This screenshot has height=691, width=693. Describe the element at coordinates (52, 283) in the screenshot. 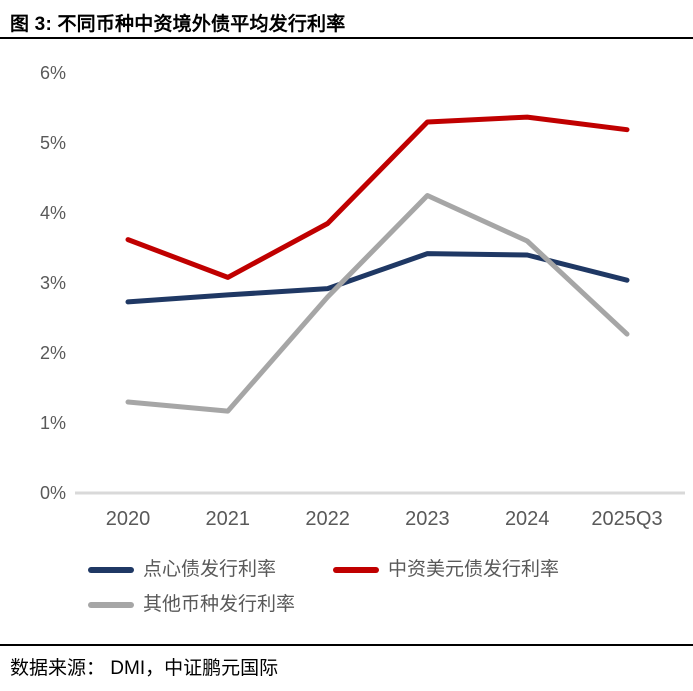

I see `y-tick-label: 3%` at that location.